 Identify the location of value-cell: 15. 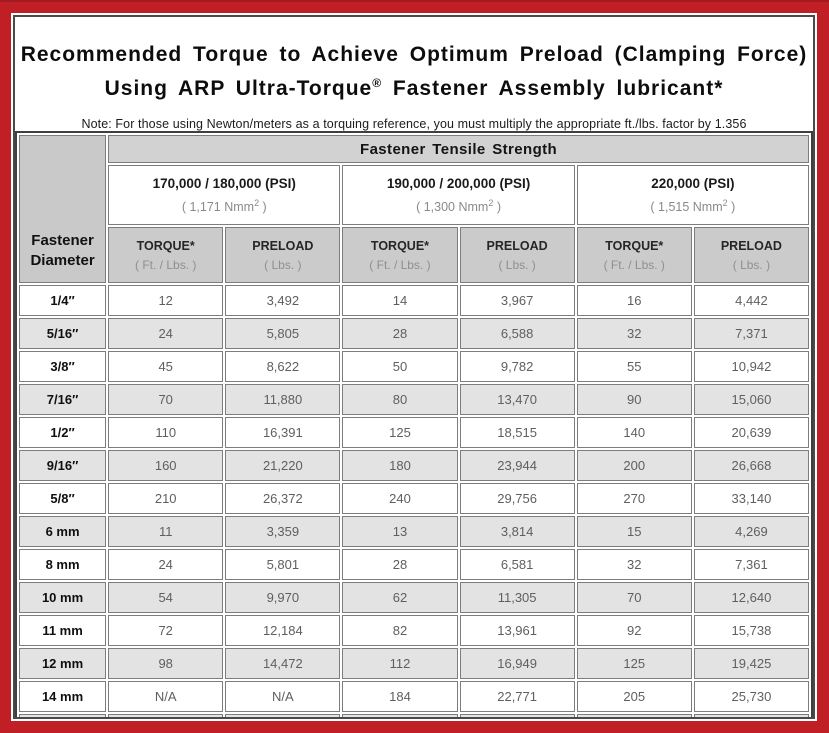
(634, 531).